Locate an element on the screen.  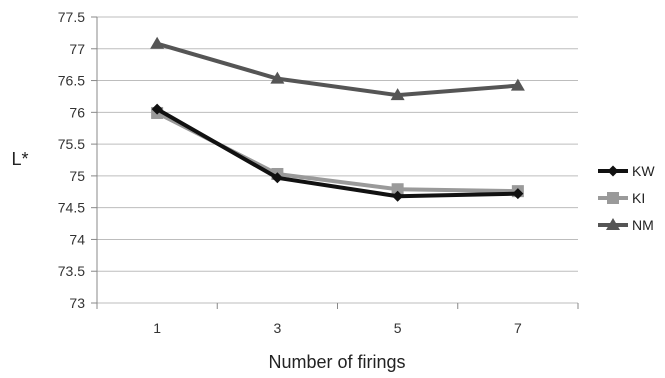
y-tick-label: 77.5 is located at coordinates (71, 17).